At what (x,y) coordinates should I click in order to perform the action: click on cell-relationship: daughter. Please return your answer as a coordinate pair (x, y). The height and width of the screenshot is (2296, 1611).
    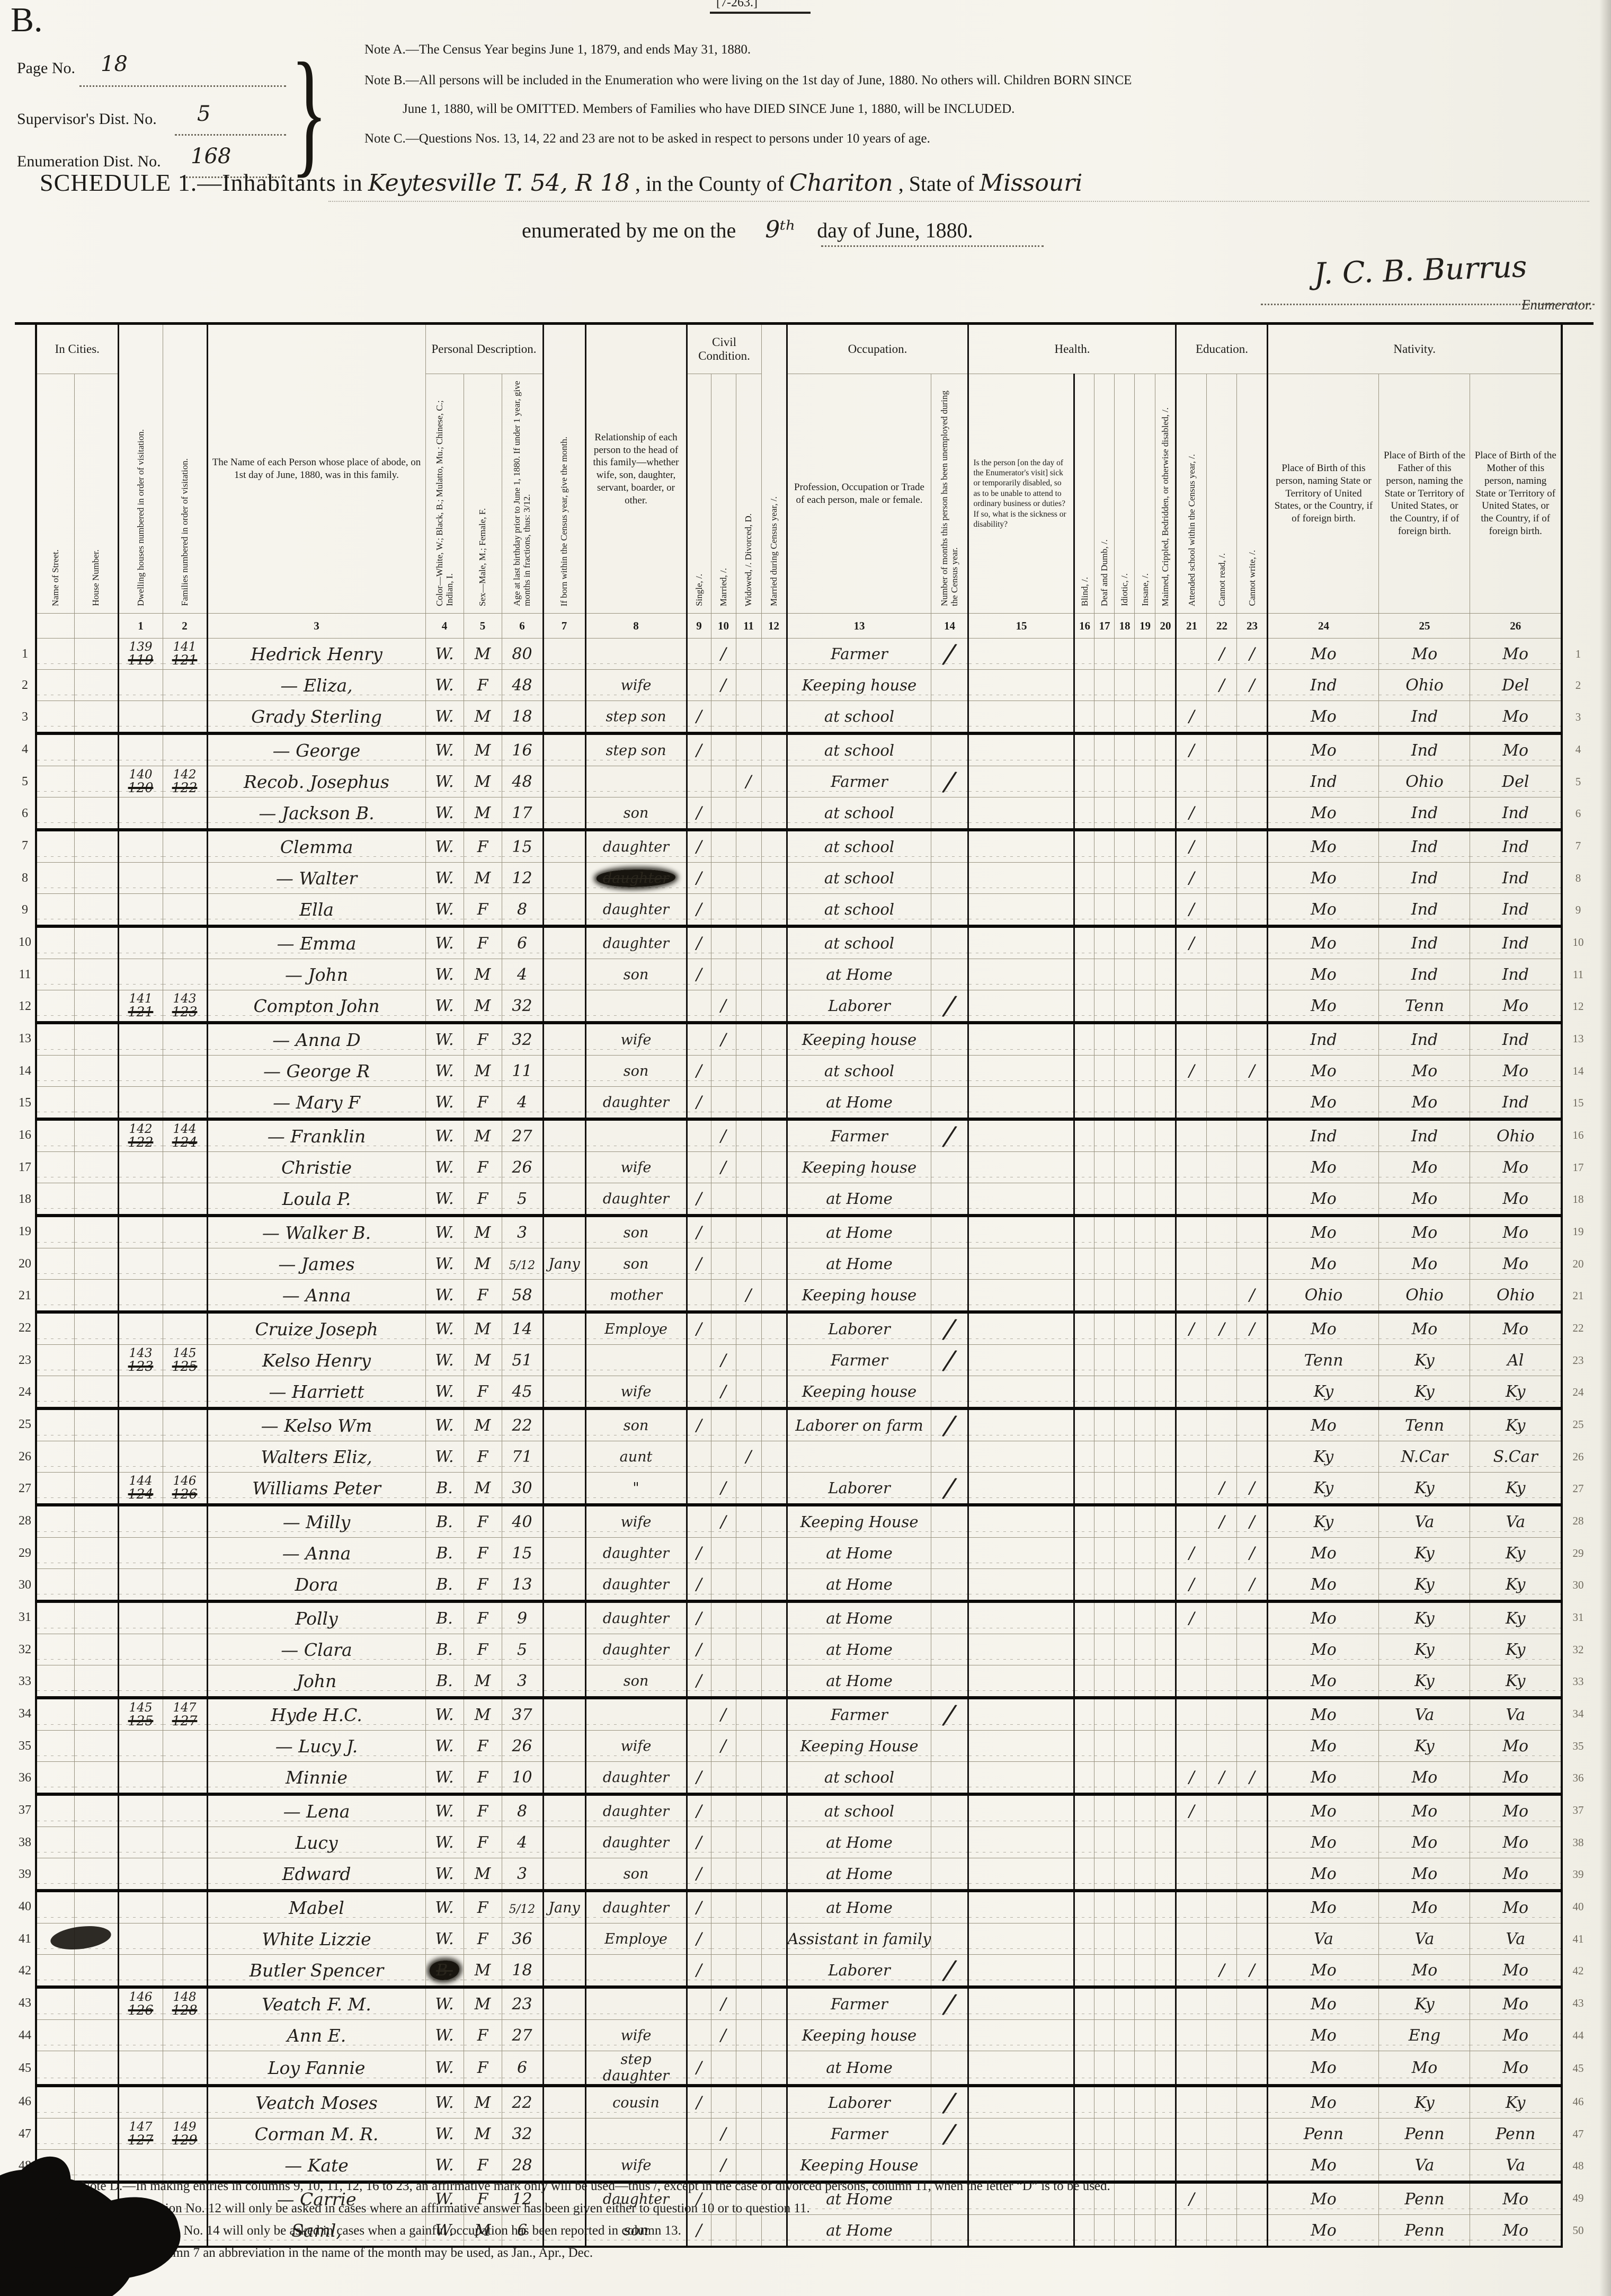
    Looking at the image, I should click on (636, 878).